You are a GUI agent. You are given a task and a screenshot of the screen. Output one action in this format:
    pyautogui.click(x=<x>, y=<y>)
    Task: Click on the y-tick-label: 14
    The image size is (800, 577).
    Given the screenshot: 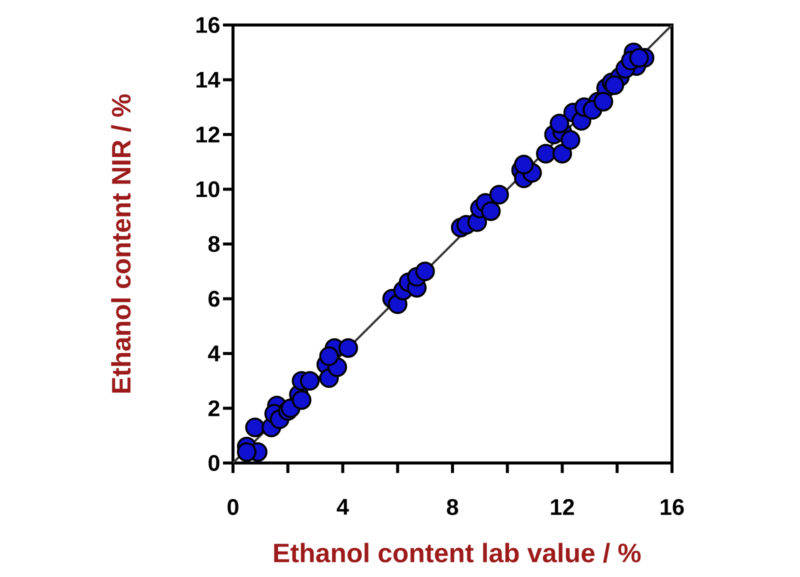 What is the action you would take?
    pyautogui.click(x=208, y=80)
    